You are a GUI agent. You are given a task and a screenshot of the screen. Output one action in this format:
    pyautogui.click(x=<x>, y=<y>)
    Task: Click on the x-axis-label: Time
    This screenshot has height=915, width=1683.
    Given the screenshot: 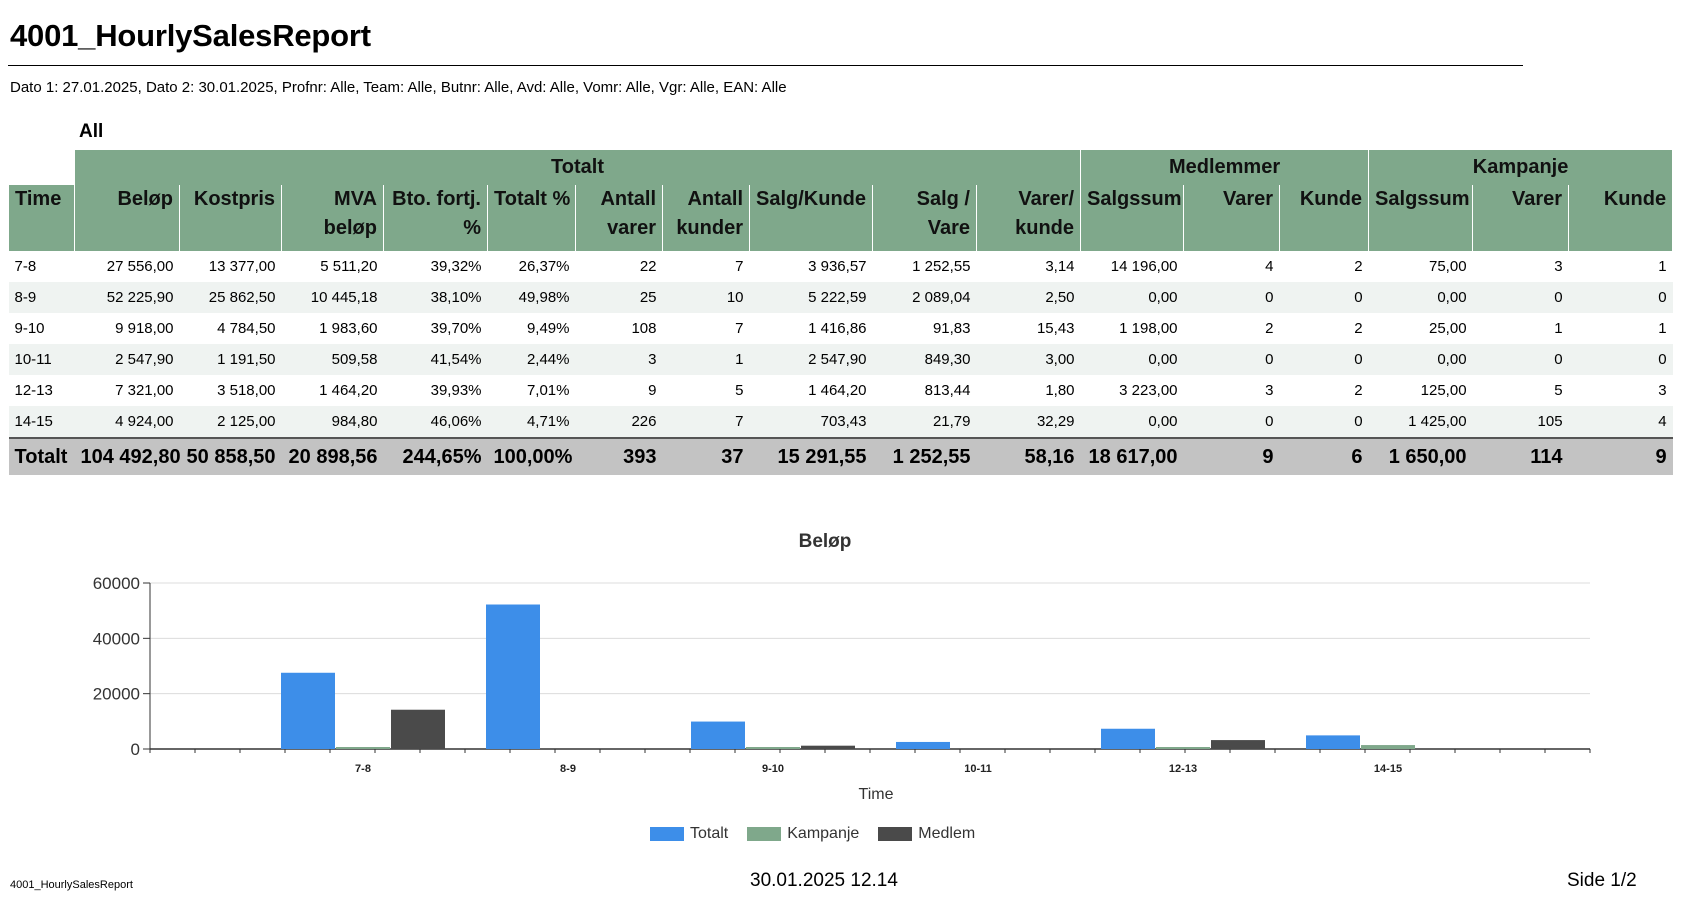 What is the action you would take?
    pyautogui.click(x=876, y=794)
    